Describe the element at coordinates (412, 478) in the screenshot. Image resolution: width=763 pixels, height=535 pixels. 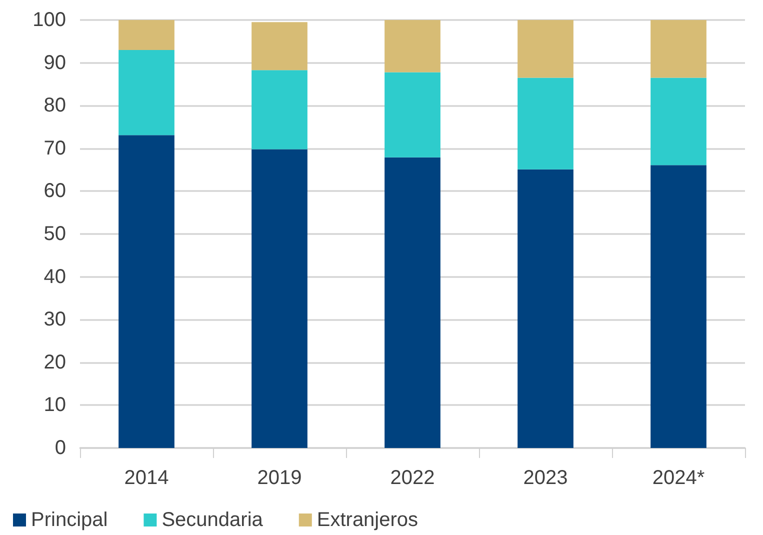
I see `x-tick-label: 2022` at that location.